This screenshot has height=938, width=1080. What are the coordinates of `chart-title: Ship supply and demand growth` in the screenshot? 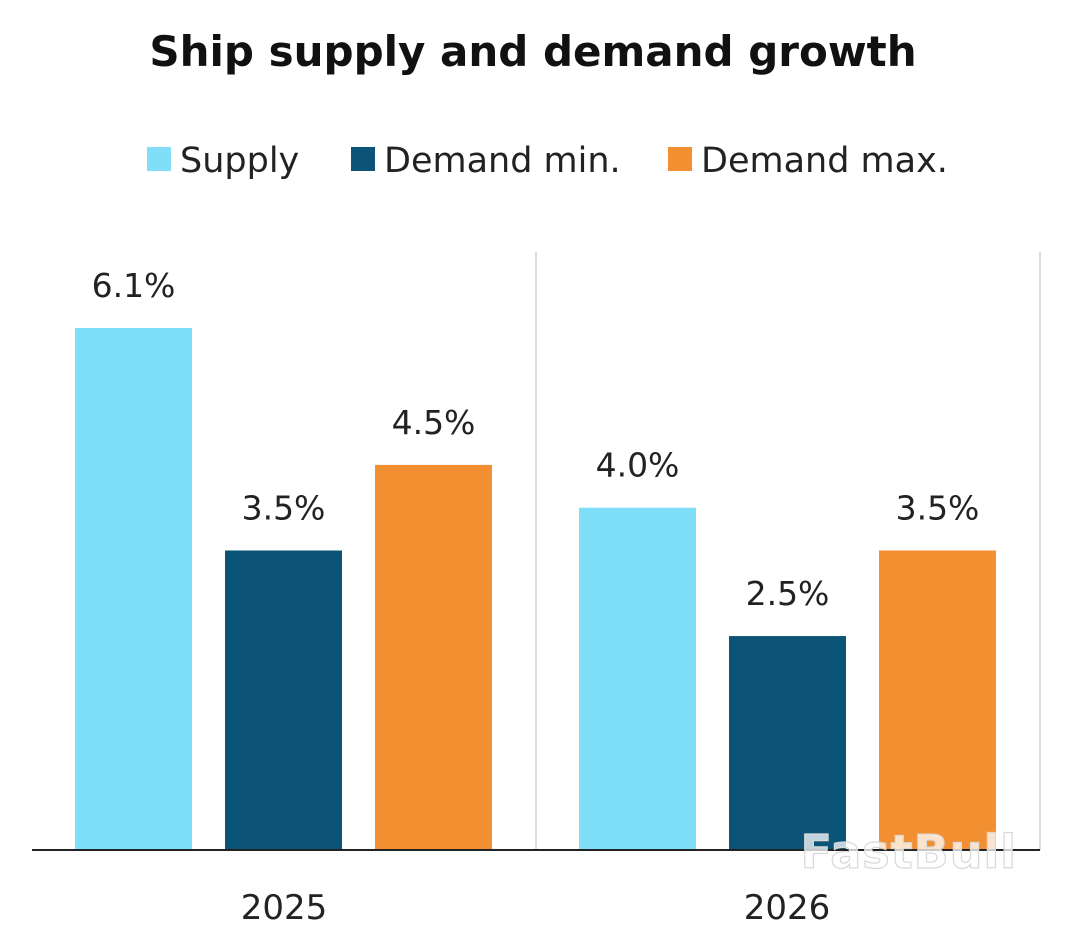 It's located at (532, 51).